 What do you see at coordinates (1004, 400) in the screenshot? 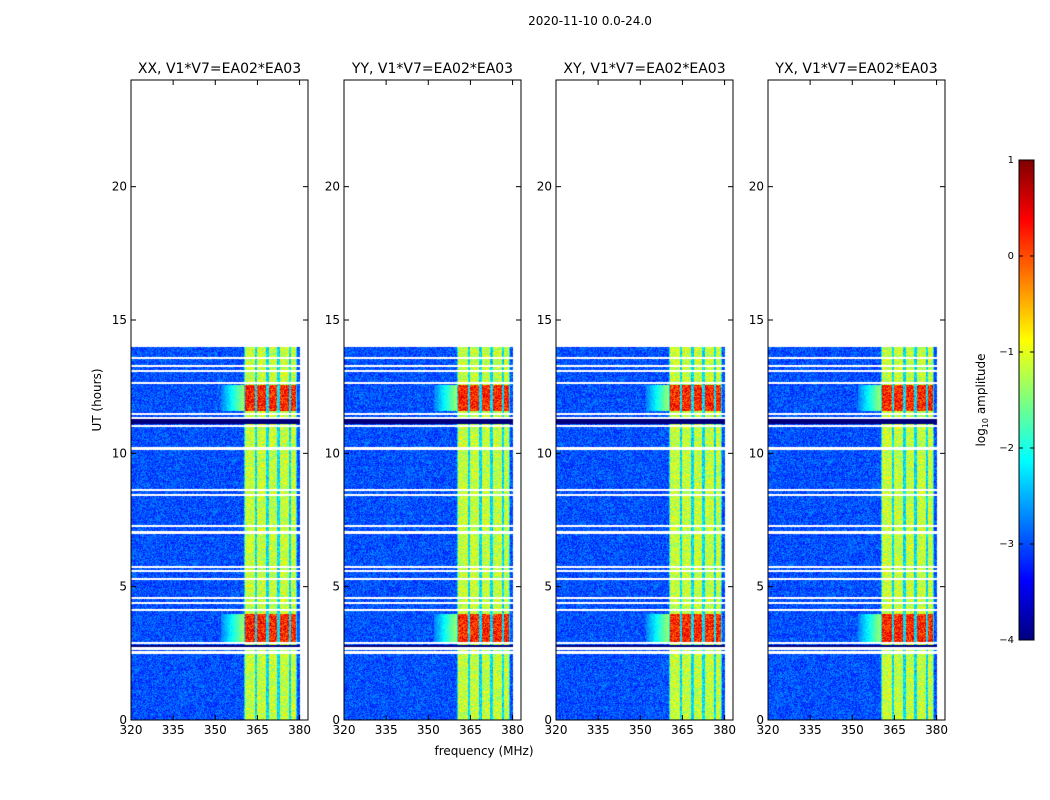
I see `colorbar: 1 0 −1 −2 −3 −4 log10 amplitude` at bounding box center [1004, 400].